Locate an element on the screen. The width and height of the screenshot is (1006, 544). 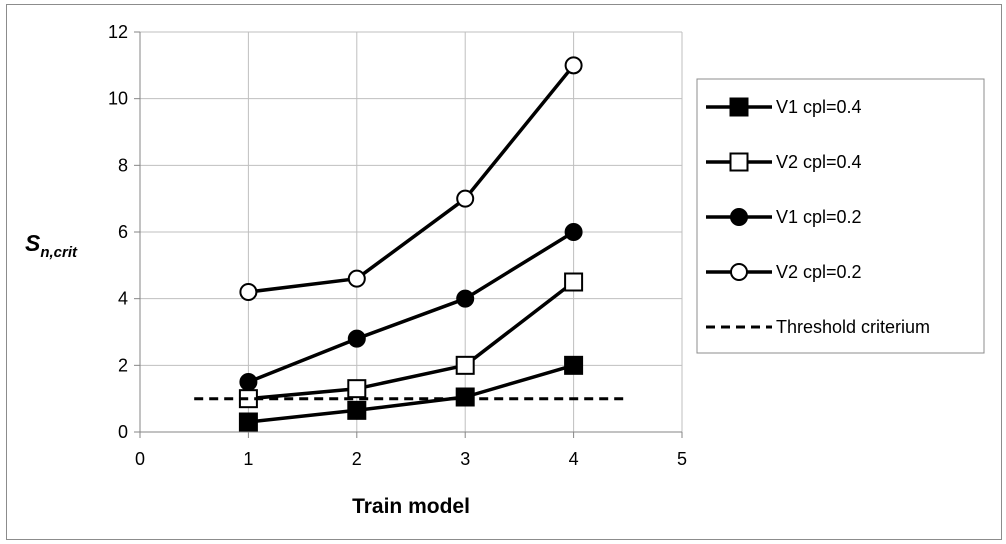
legend-label: V2 cpl=0.2 is located at coordinates (819, 272).